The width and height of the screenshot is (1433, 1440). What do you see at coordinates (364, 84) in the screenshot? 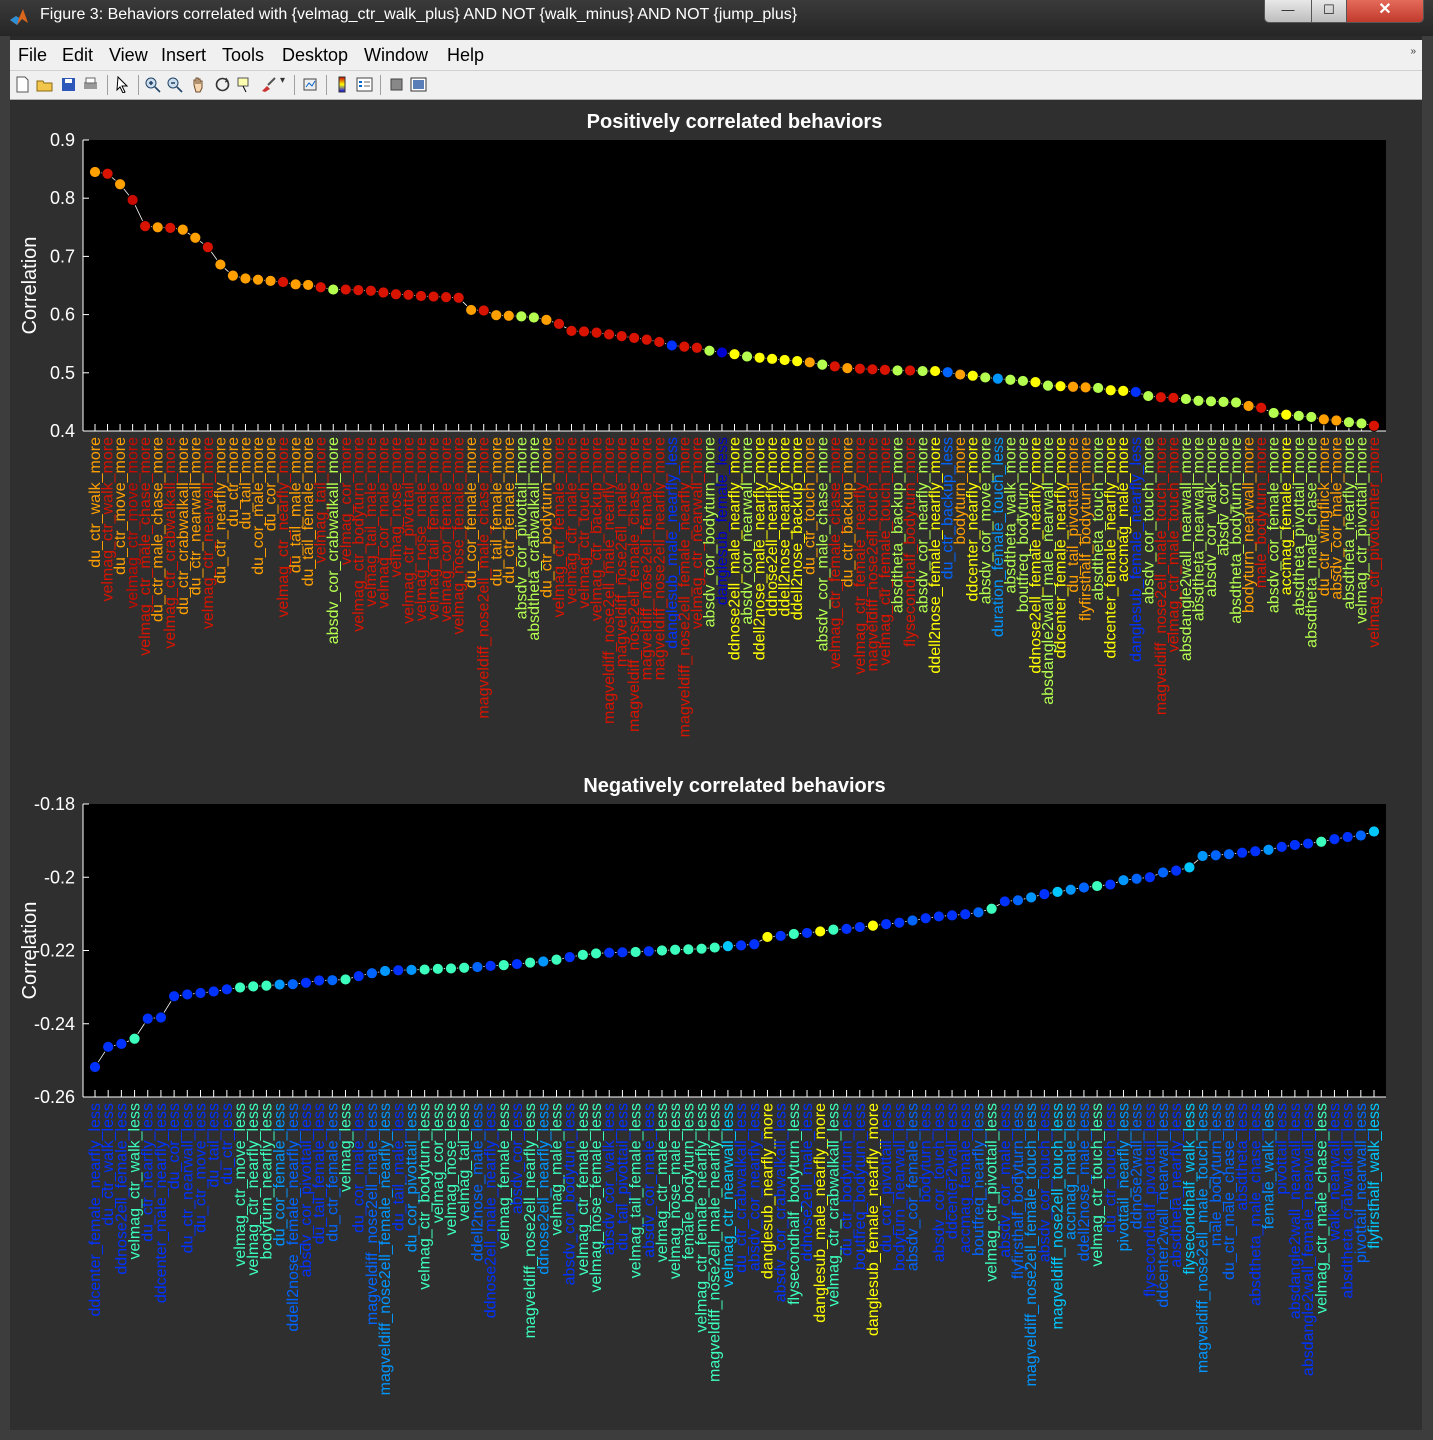
I see `legend-icon` at bounding box center [364, 84].